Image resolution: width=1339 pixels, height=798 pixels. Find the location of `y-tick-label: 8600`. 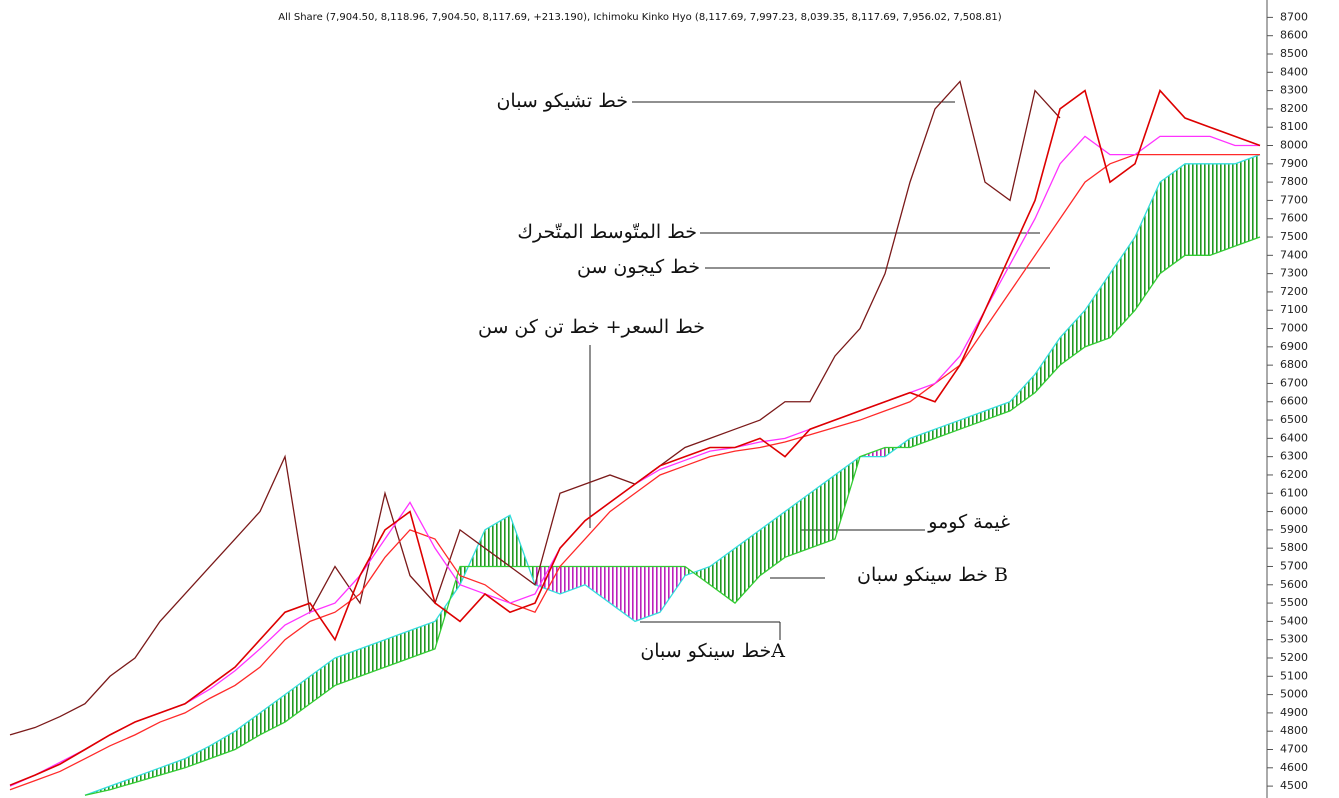

y-tick-label: 8600 is located at coordinates (1294, 35).